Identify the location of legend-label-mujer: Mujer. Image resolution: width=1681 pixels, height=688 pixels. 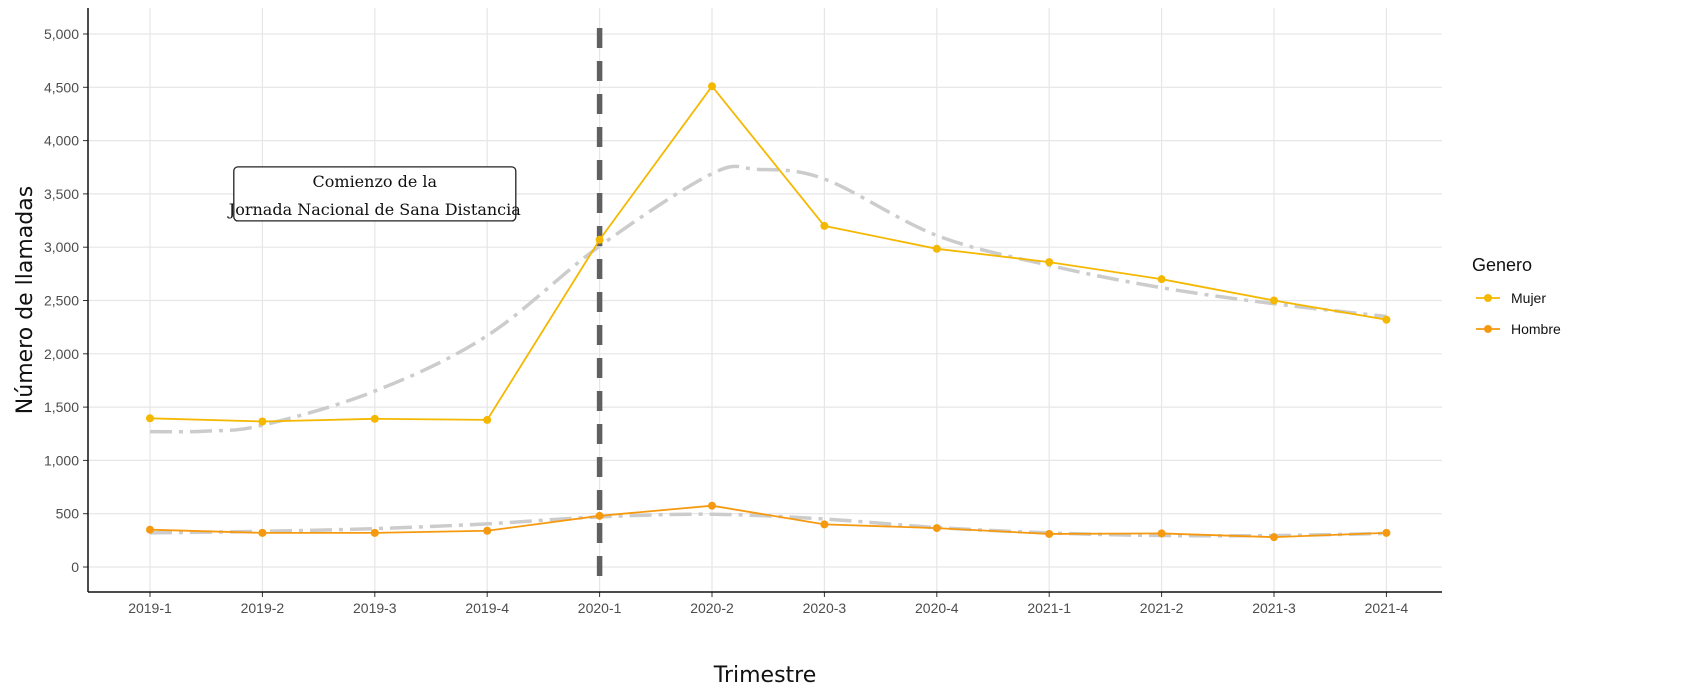
(1528, 298).